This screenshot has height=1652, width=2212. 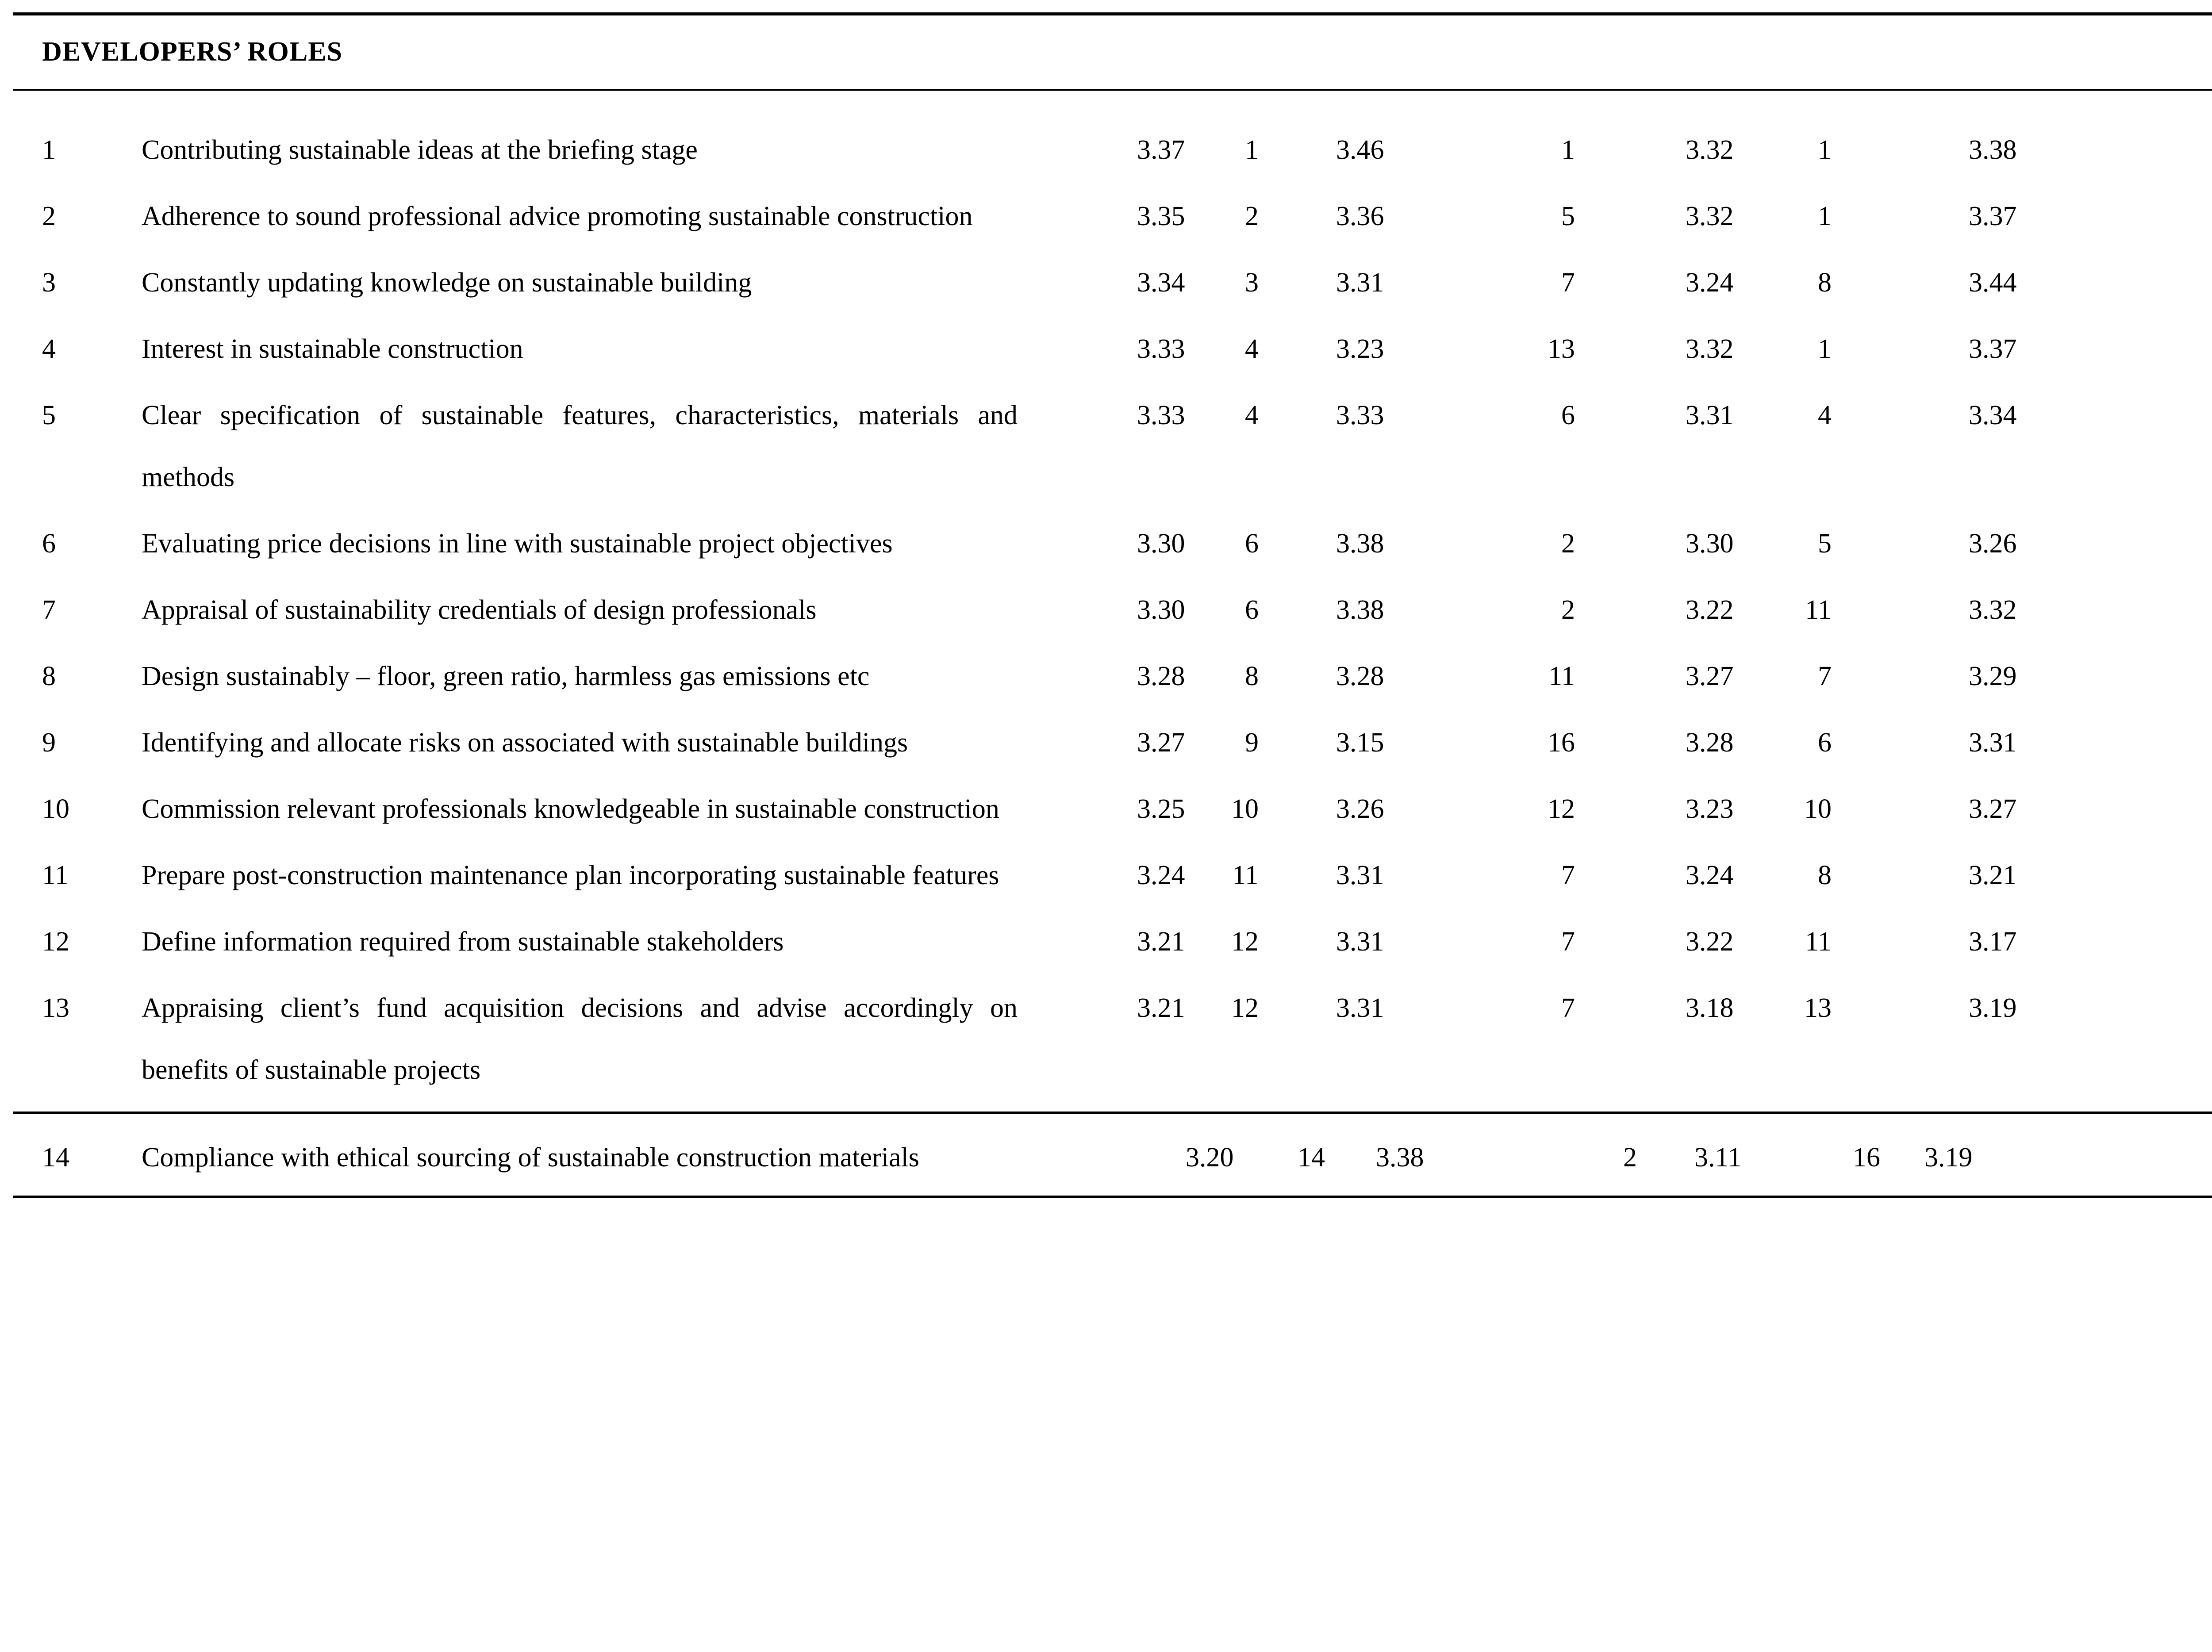 What do you see at coordinates (1112, 1113) in the screenshot?
I see `page-break-rule` at bounding box center [1112, 1113].